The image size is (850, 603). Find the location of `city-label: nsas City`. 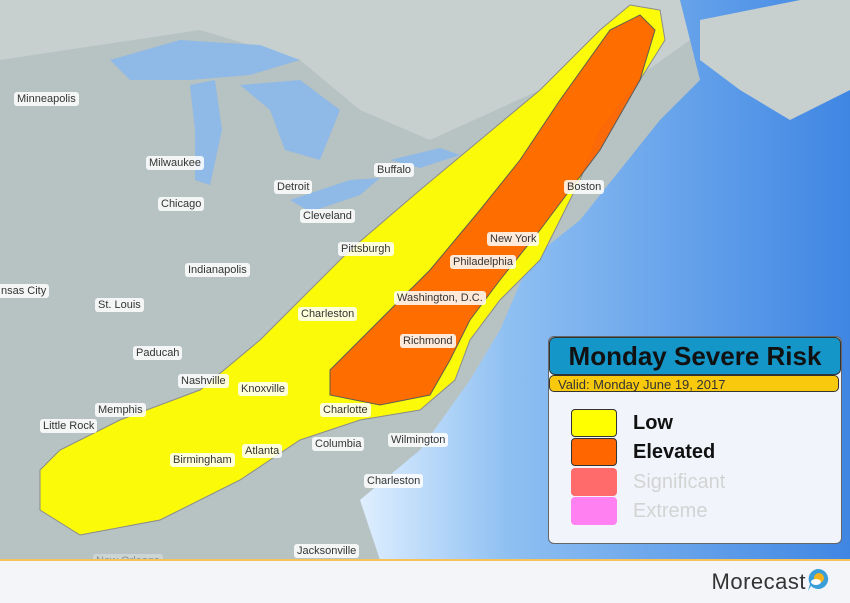

city-label: nsas City is located at coordinates (25, 291).